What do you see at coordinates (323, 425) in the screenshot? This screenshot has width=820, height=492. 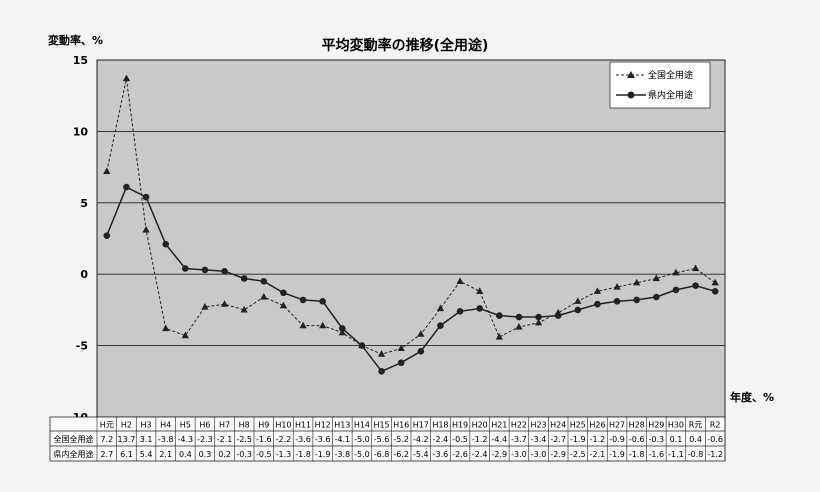 I see `x-tick-label: H12` at bounding box center [323, 425].